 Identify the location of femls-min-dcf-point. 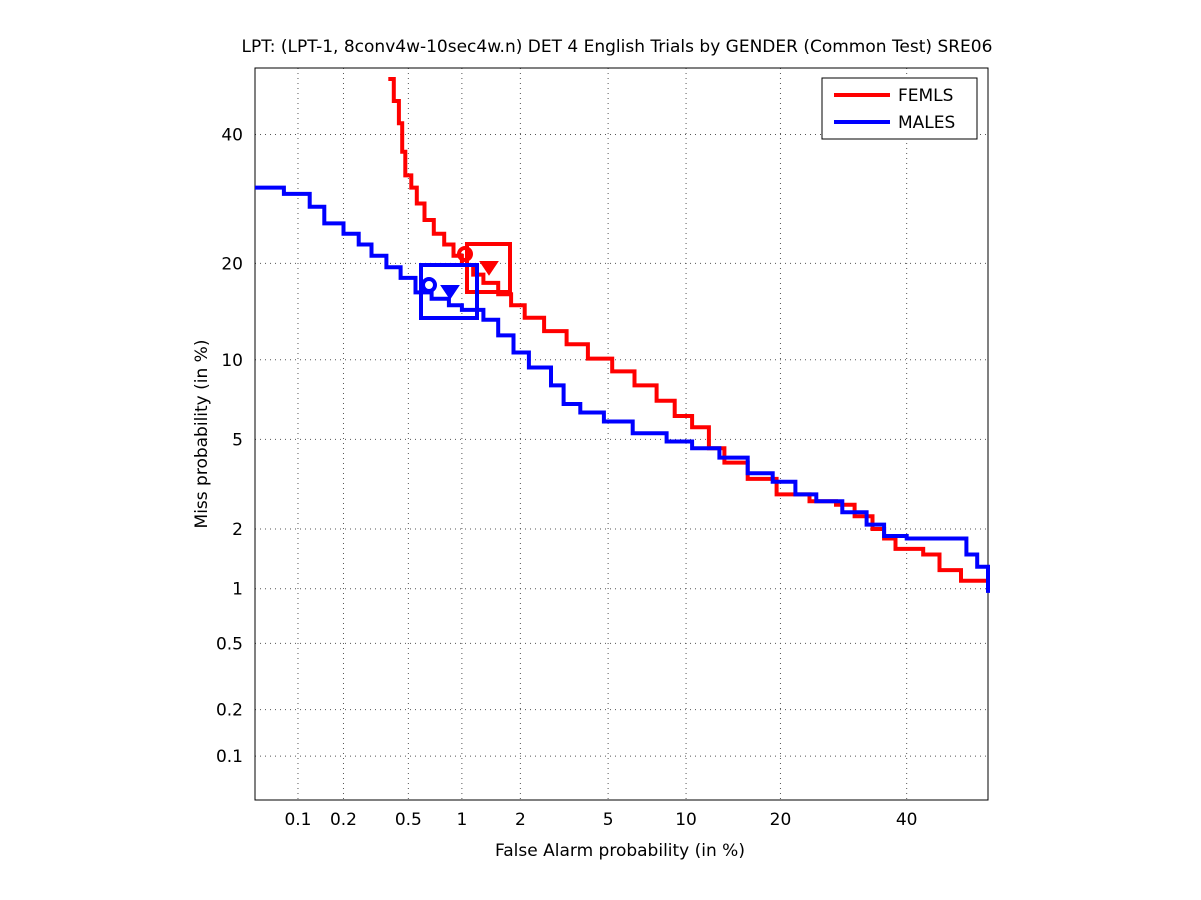
(489, 268).